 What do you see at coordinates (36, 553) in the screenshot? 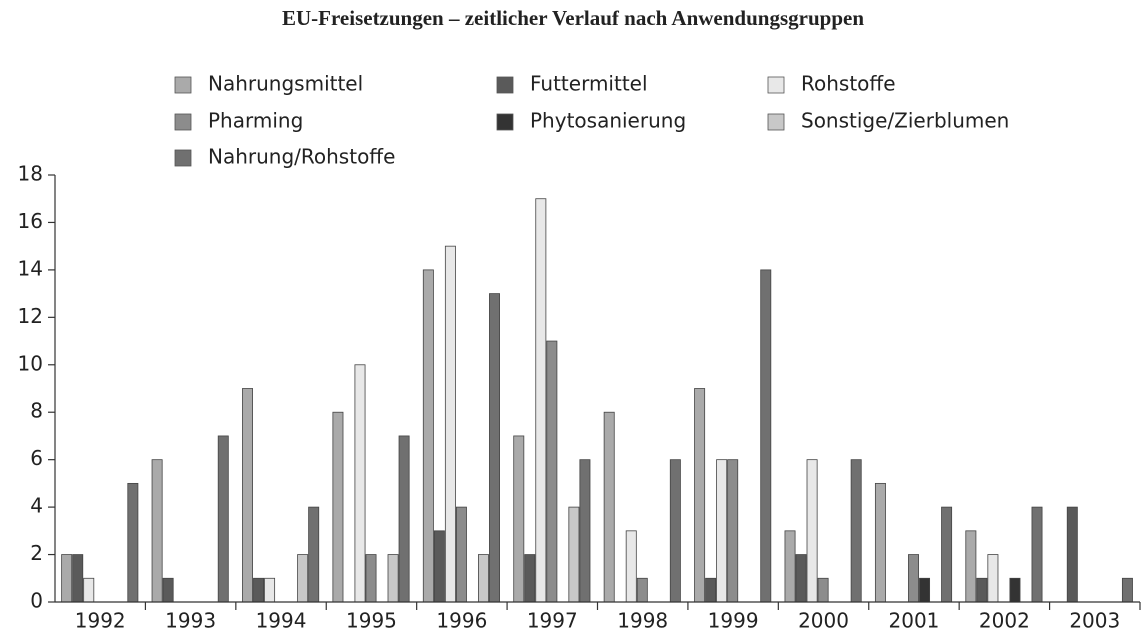
I see `y-tick-label: 2` at bounding box center [36, 553].